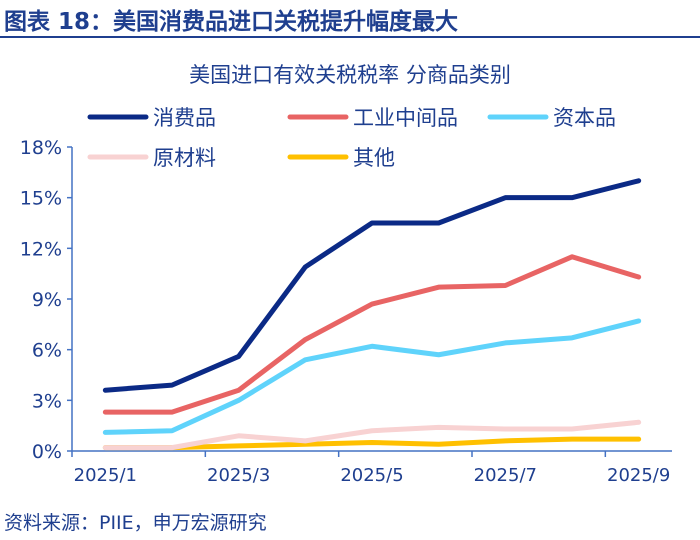  Describe the element at coordinates (184, 158) in the screenshot. I see `legend-label: 原材料` at that location.